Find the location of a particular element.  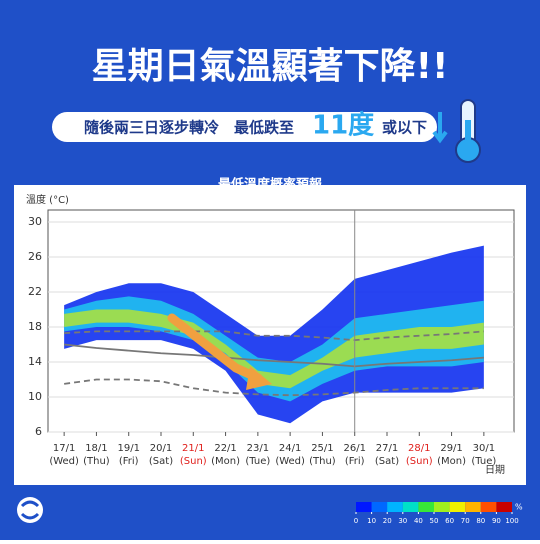

x-tick-label: 27/1 is located at coordinates (387, 448).